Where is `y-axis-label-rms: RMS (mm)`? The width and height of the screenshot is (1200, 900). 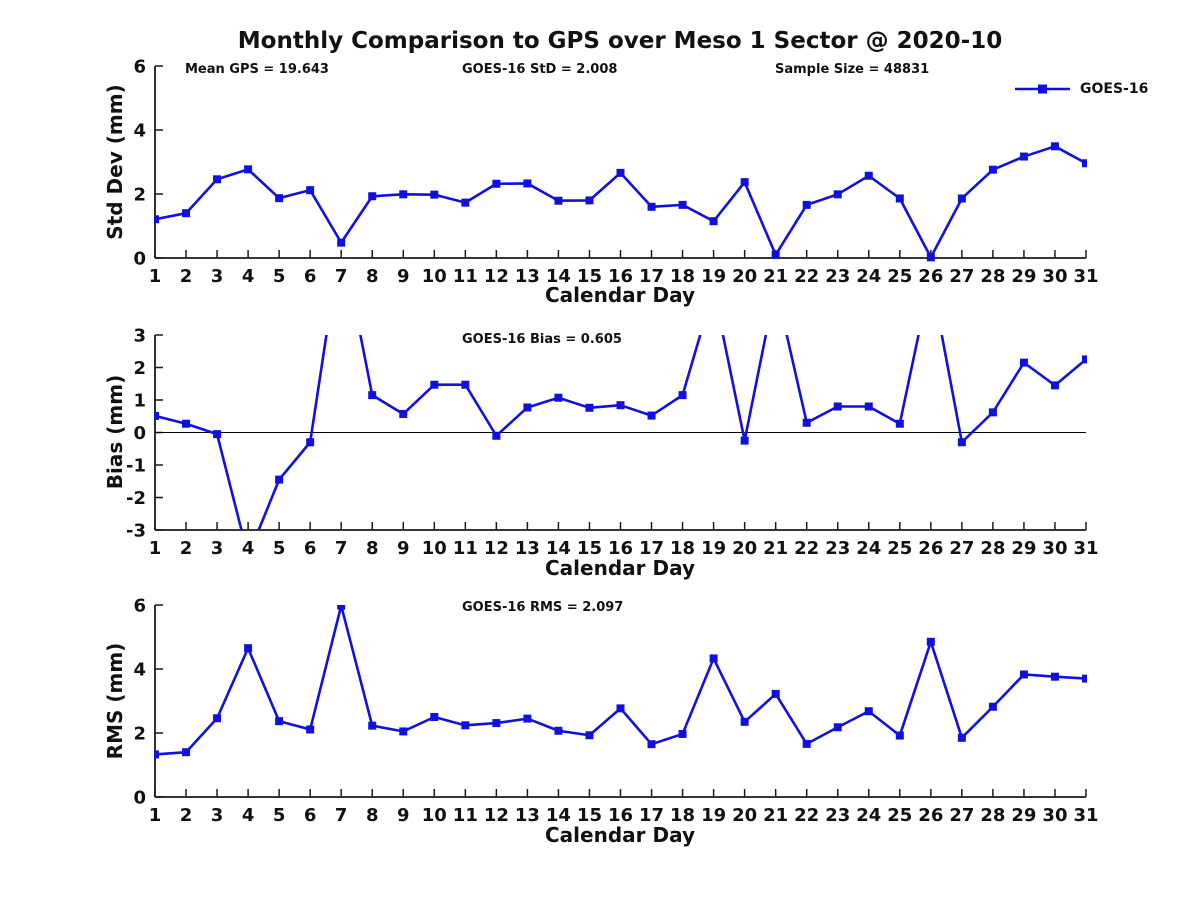
y-axis-label-rms: RMS (mm) is located at coordinates (115, 701).